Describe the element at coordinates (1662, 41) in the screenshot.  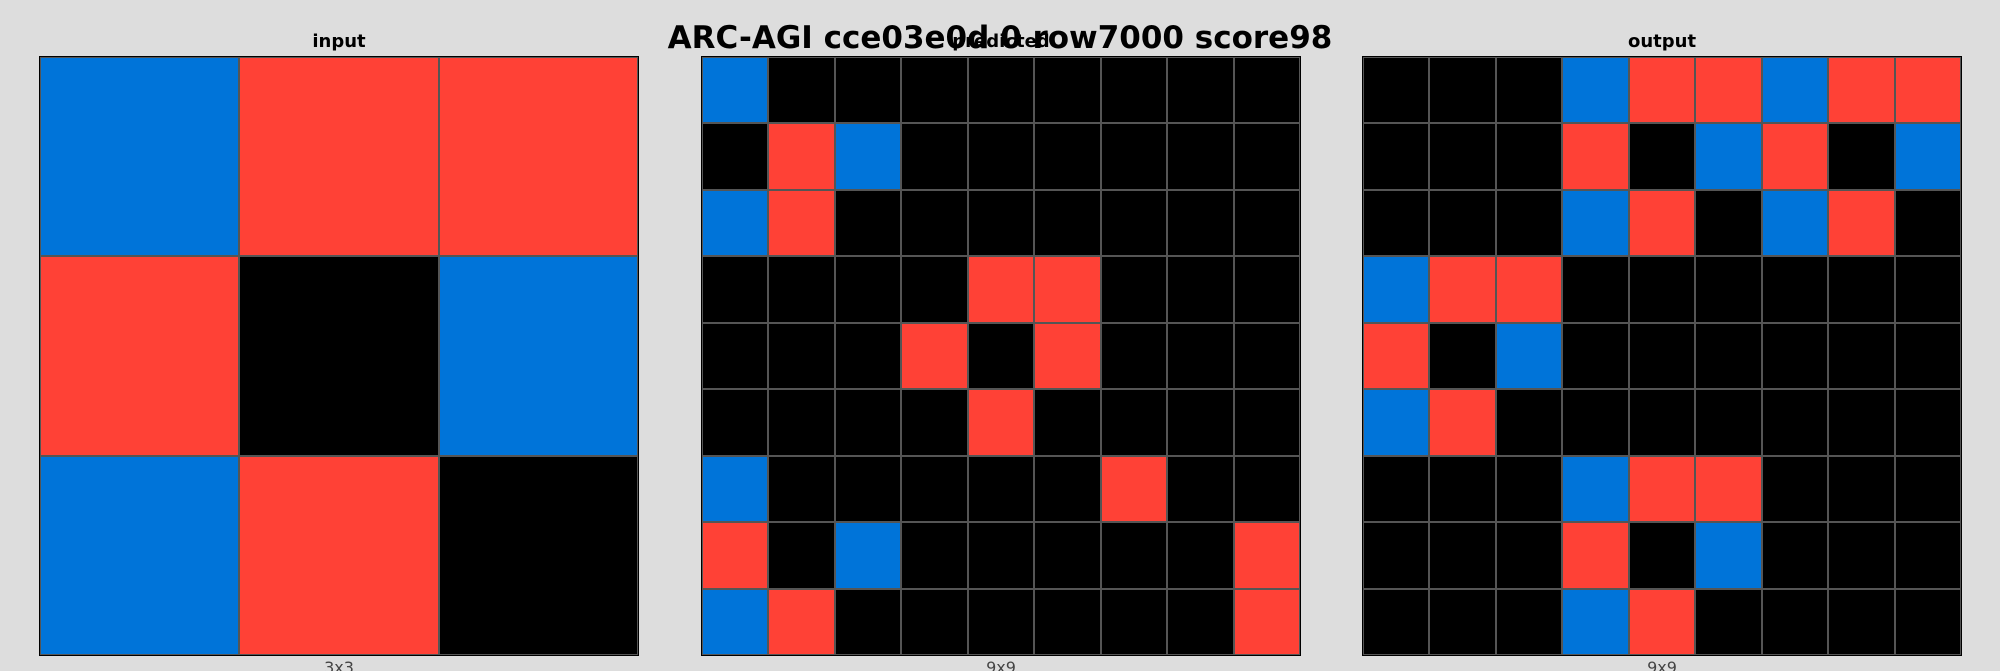
I see `output-panel-title: output` at that location.